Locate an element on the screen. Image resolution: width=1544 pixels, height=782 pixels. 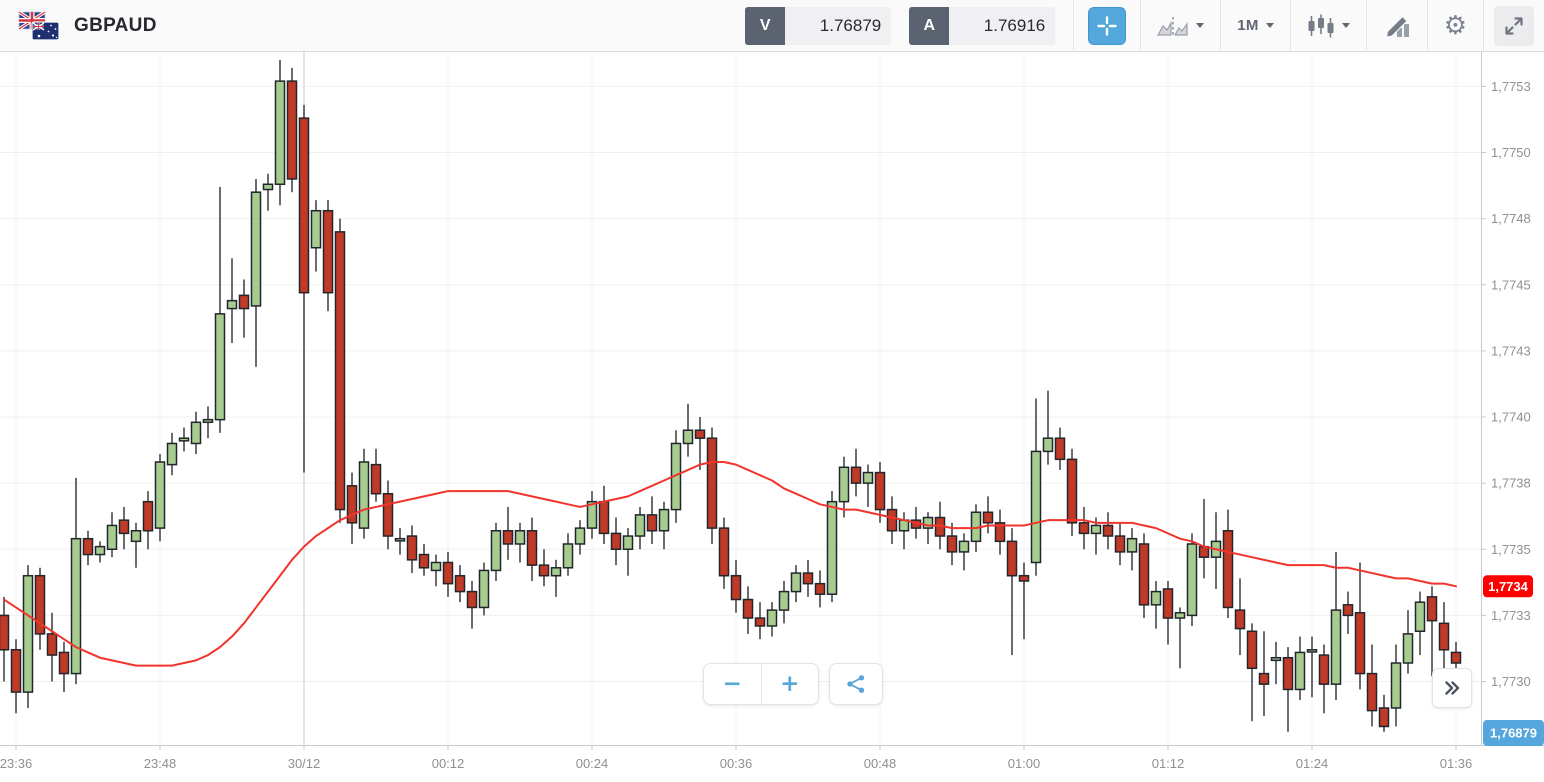
sell-quote-button: V 1.76879 is located at coordinates (818, 25).